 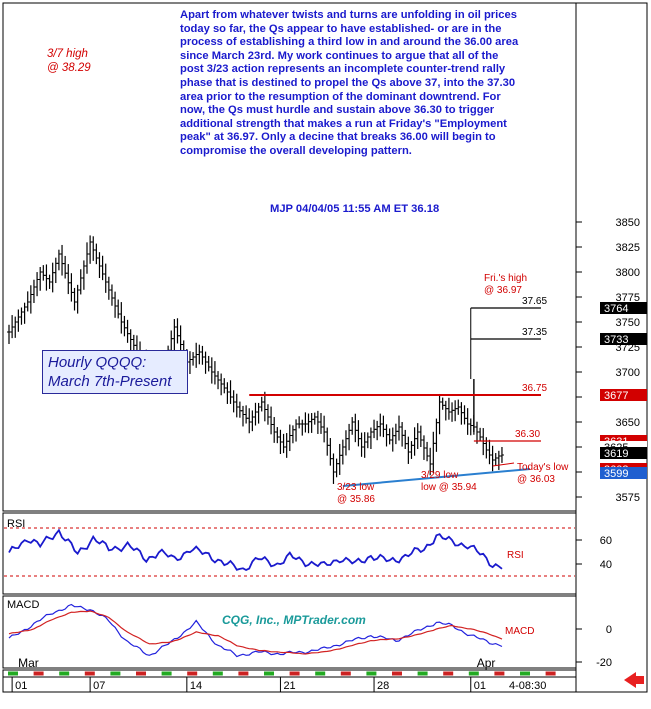 I want to click on day-label: 07, so click(x=99, y=686).